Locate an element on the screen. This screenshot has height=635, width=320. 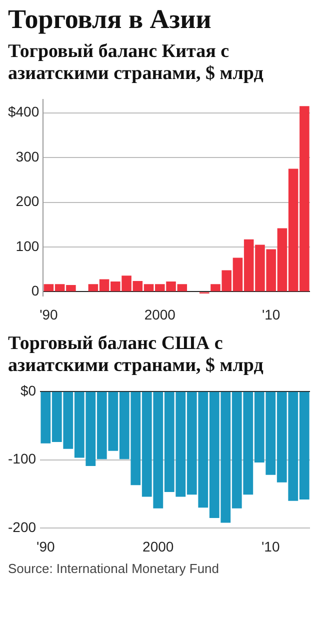
y-tick-label: 0 is located at coordinates (35, 290).